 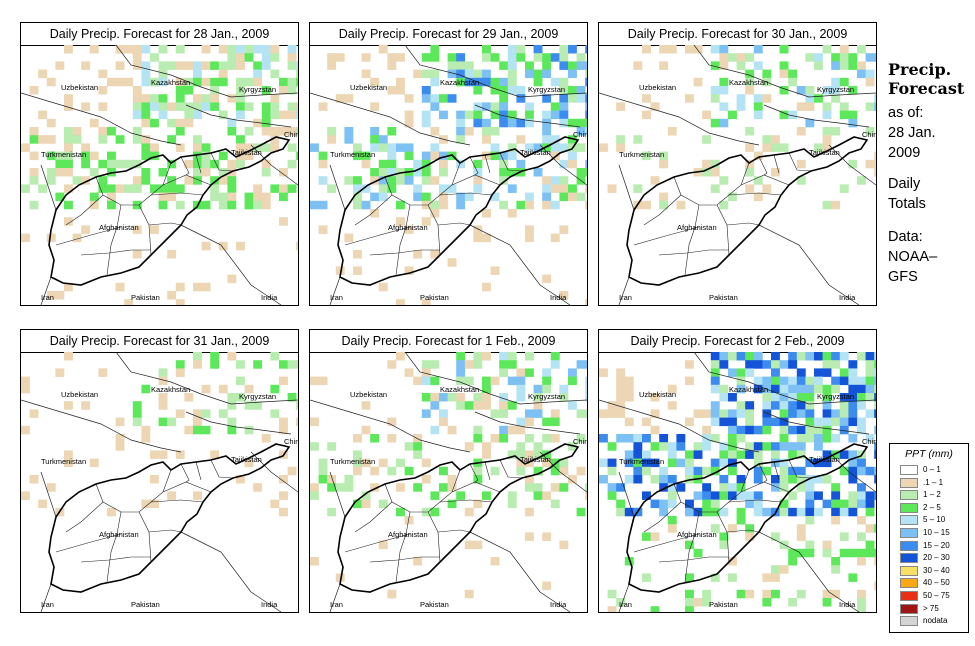 What do you see at coordinates (904, 184) in the screenshot?
I see `totals-line: Daily` at bounding box center [904, 184].